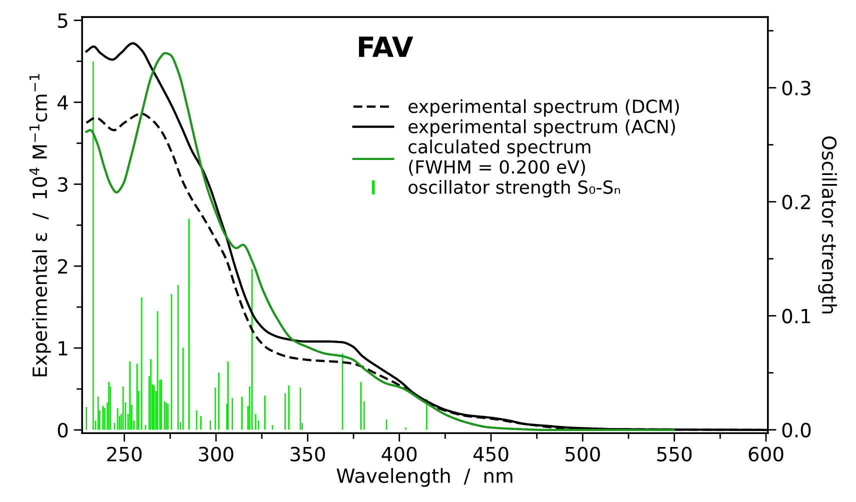 The image size is (856, 502). What do you see at coordinates (63, 430) in the screenshot?
I see `y-tick-label: 0` at bounding box center [63, 430].